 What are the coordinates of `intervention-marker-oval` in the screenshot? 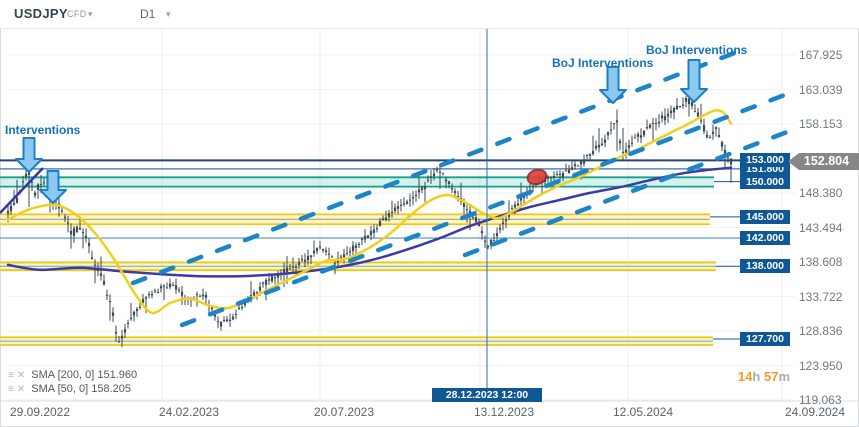 It's located at (537, 177).